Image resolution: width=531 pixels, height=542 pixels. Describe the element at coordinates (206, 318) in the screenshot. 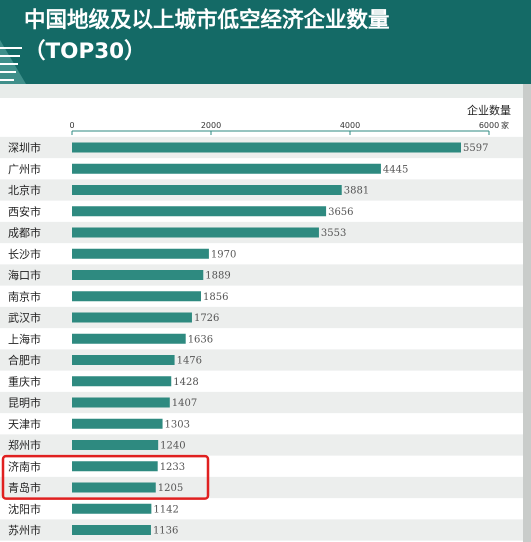

I see `value-label: 1726` at that location.